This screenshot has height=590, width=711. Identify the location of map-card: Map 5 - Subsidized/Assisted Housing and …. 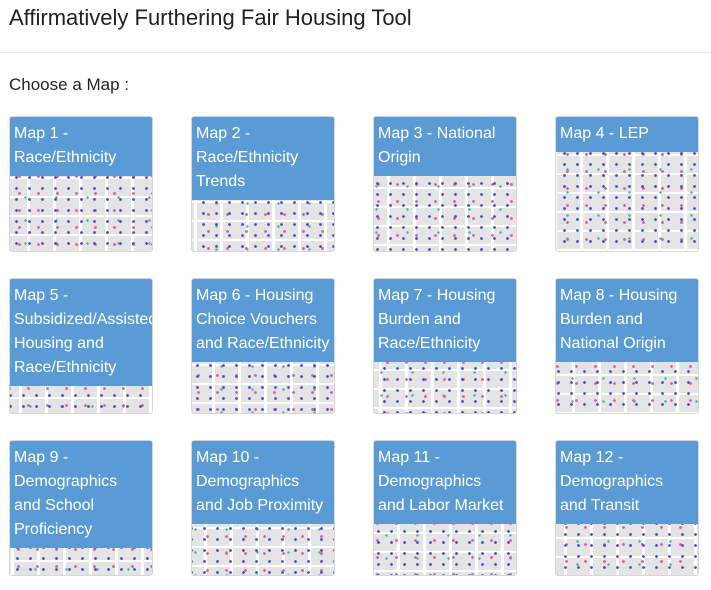
(81, 346).